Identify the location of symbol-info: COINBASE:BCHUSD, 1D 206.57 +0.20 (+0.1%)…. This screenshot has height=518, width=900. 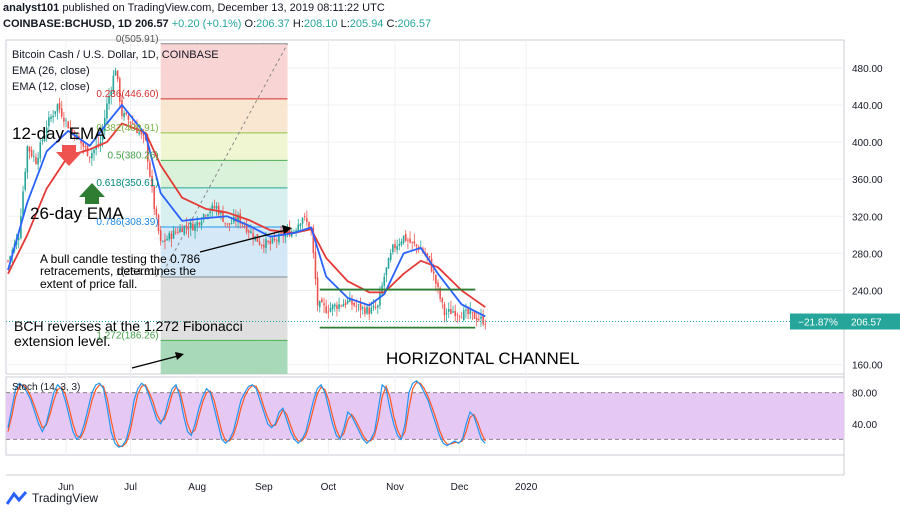
(217, 24).